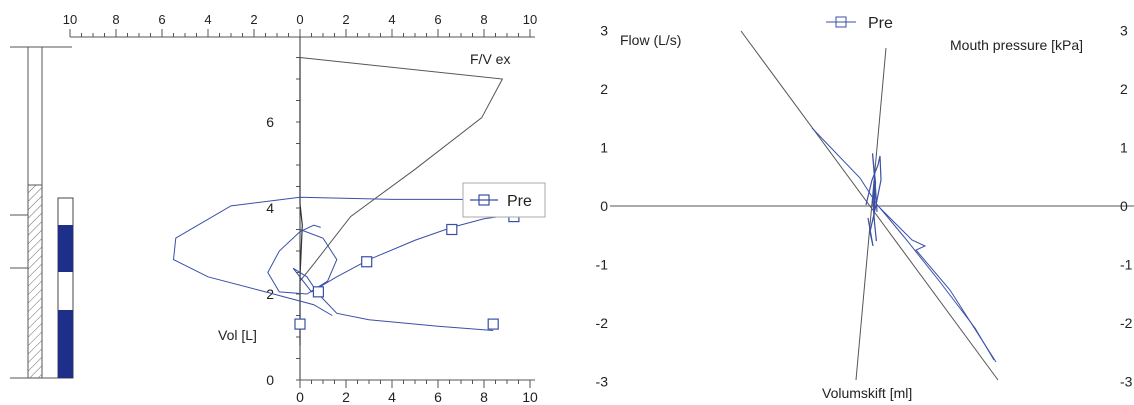 This screenshot has height=405, width=1134. I want to click on predicted-curve, so click(401, 169).